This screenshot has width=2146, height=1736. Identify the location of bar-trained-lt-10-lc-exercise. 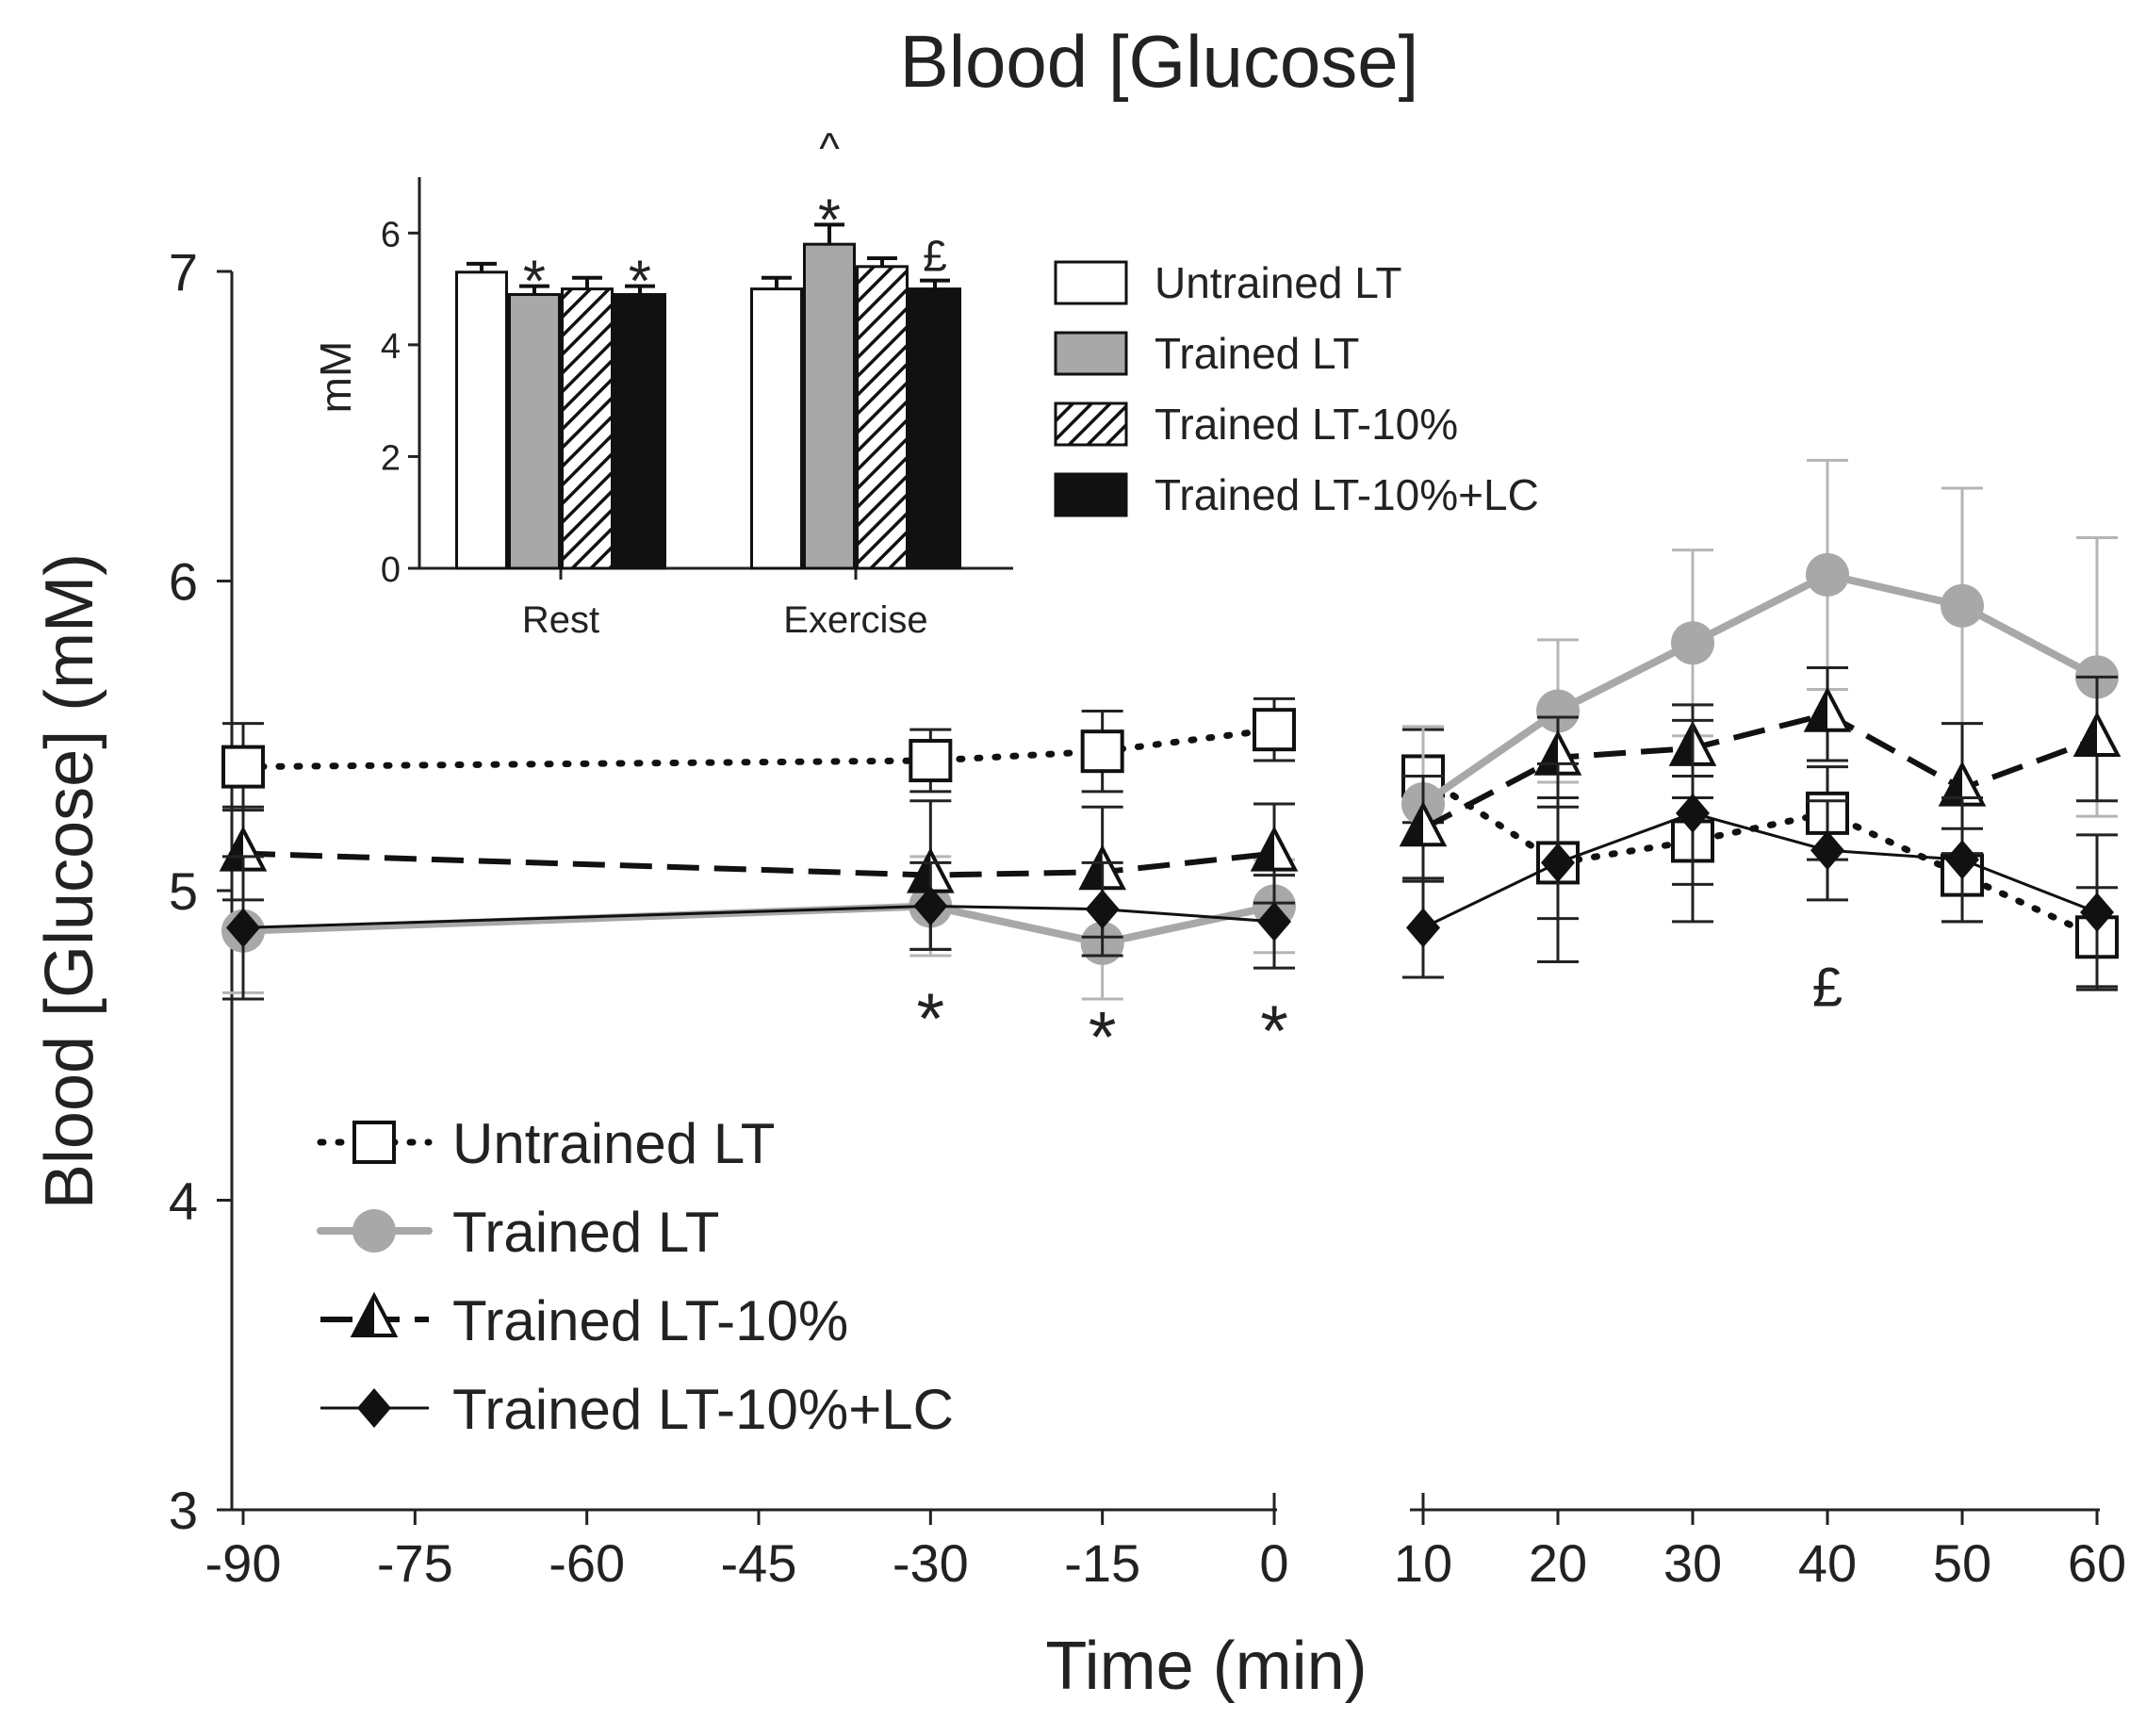
(935, 428).